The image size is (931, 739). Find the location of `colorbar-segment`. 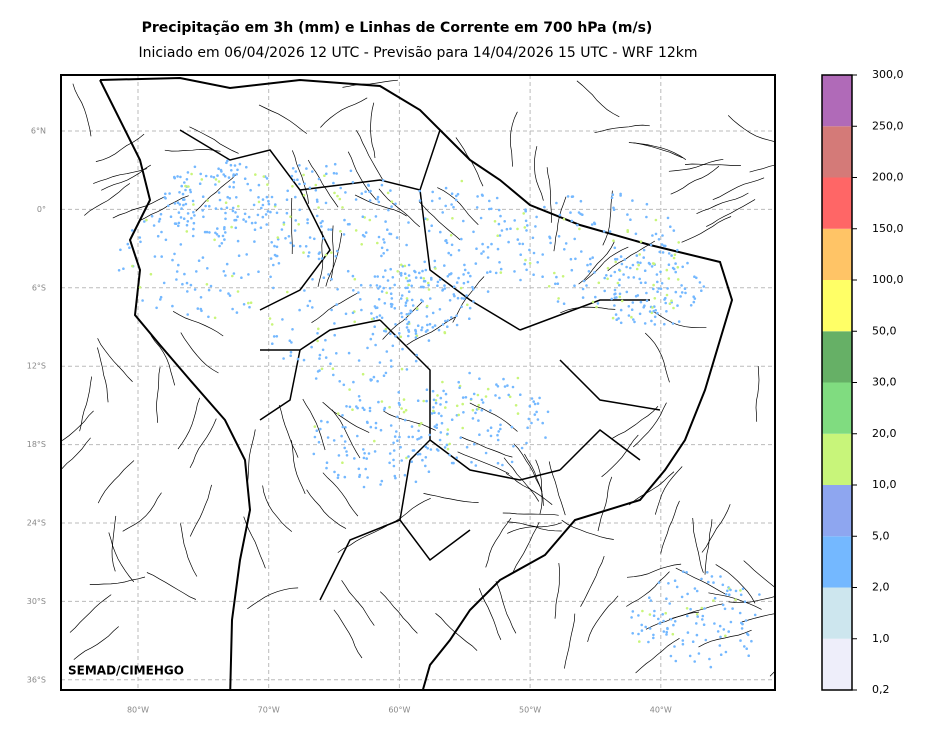

colorbar-segment is located at coordinates (837, 101).